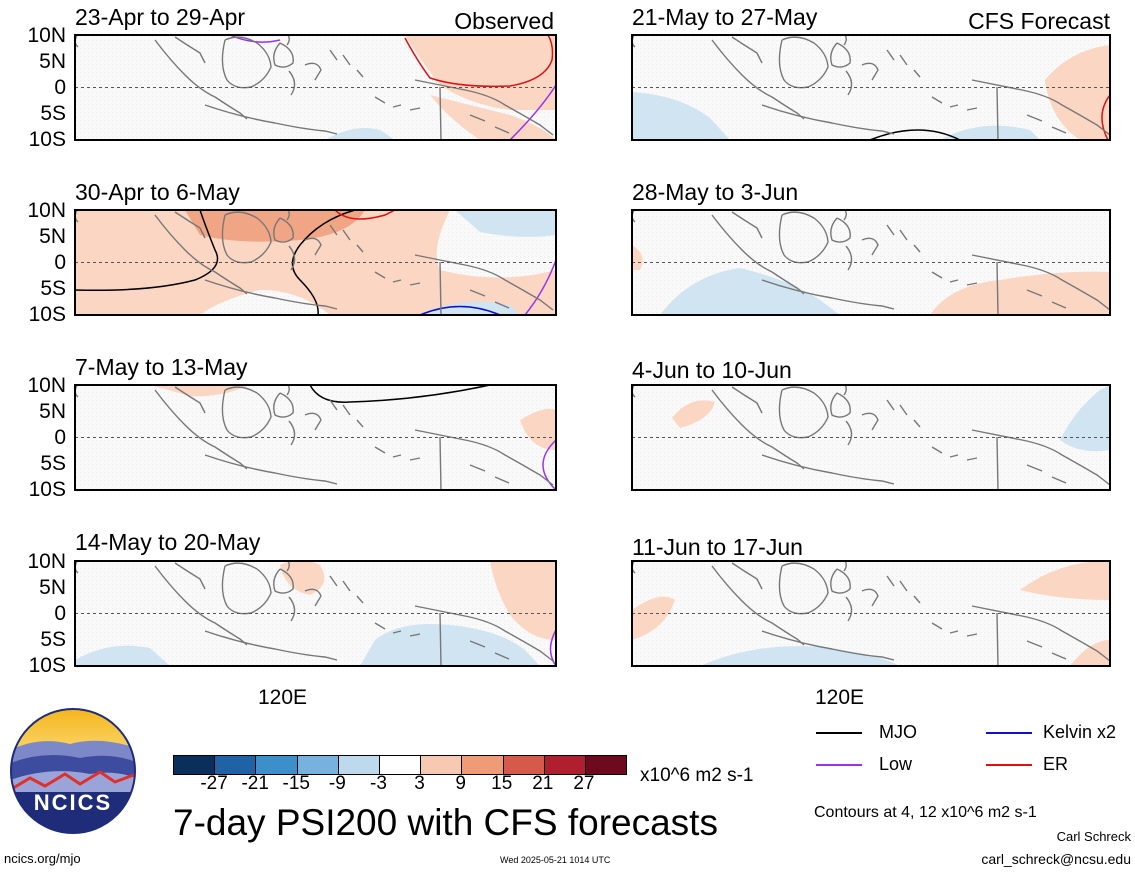 The width and height of the screenshot is (1135, 873). What do you see at coordinates (973, 750) in the screenshot?
I see `legend: MJO Kelvin x2 Low ER` at bounding box center [973, 750].